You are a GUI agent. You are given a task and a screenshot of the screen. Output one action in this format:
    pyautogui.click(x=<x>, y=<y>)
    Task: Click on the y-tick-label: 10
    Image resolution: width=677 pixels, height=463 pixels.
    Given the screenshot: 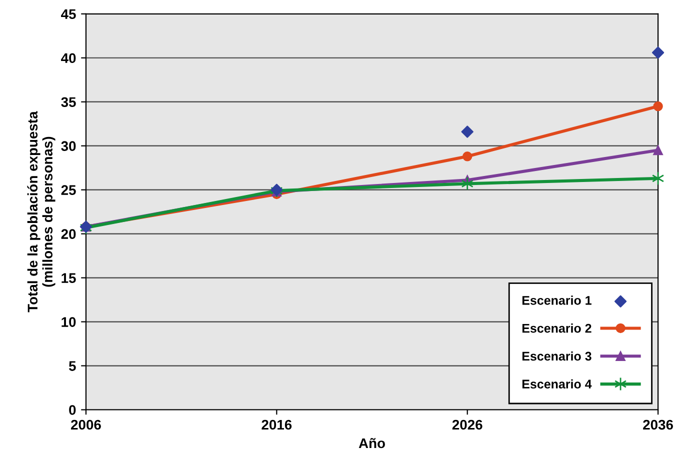 What is the action you would take?
    pyautogui.click(x=69, y=322)
    